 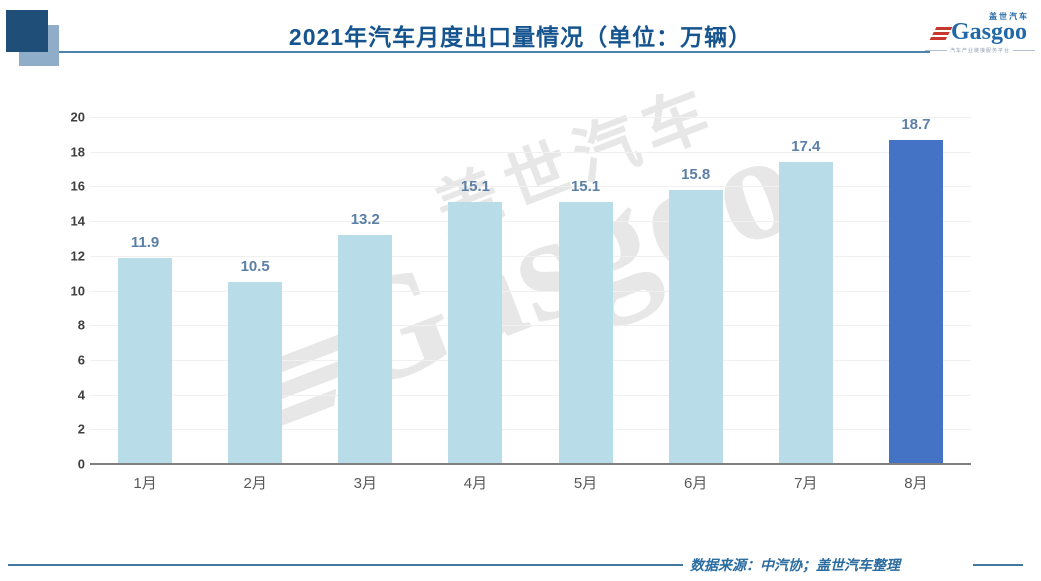 What do you see at coordinates (520, 37) in the screenshot?
I see `page-title: 2021年汽车月度出口量情况（单位：万辆）` at bounding box center [520, 37].